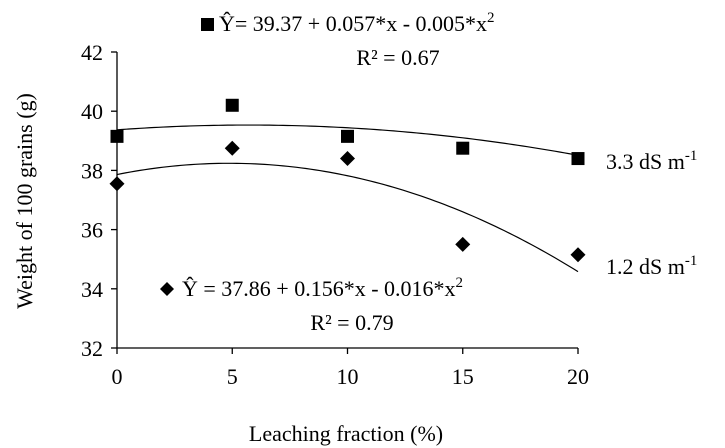  Describe the element at coordinates (691, 261) in the screenshot. I see `series-label-1-2-exp: -1` at that location.